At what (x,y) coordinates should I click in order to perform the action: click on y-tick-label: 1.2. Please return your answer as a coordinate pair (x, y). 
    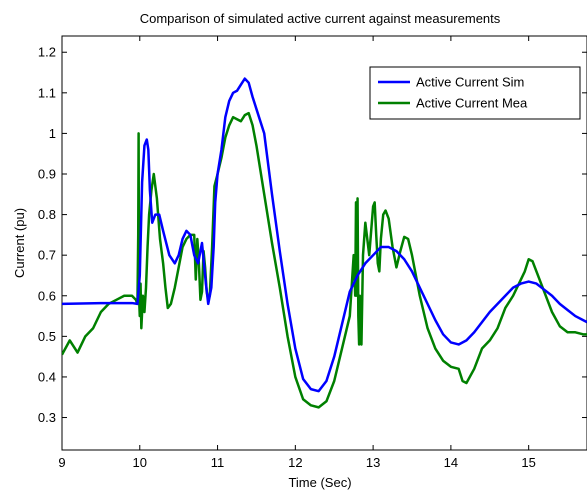
    Looking at the image, I should click on (47, 52).